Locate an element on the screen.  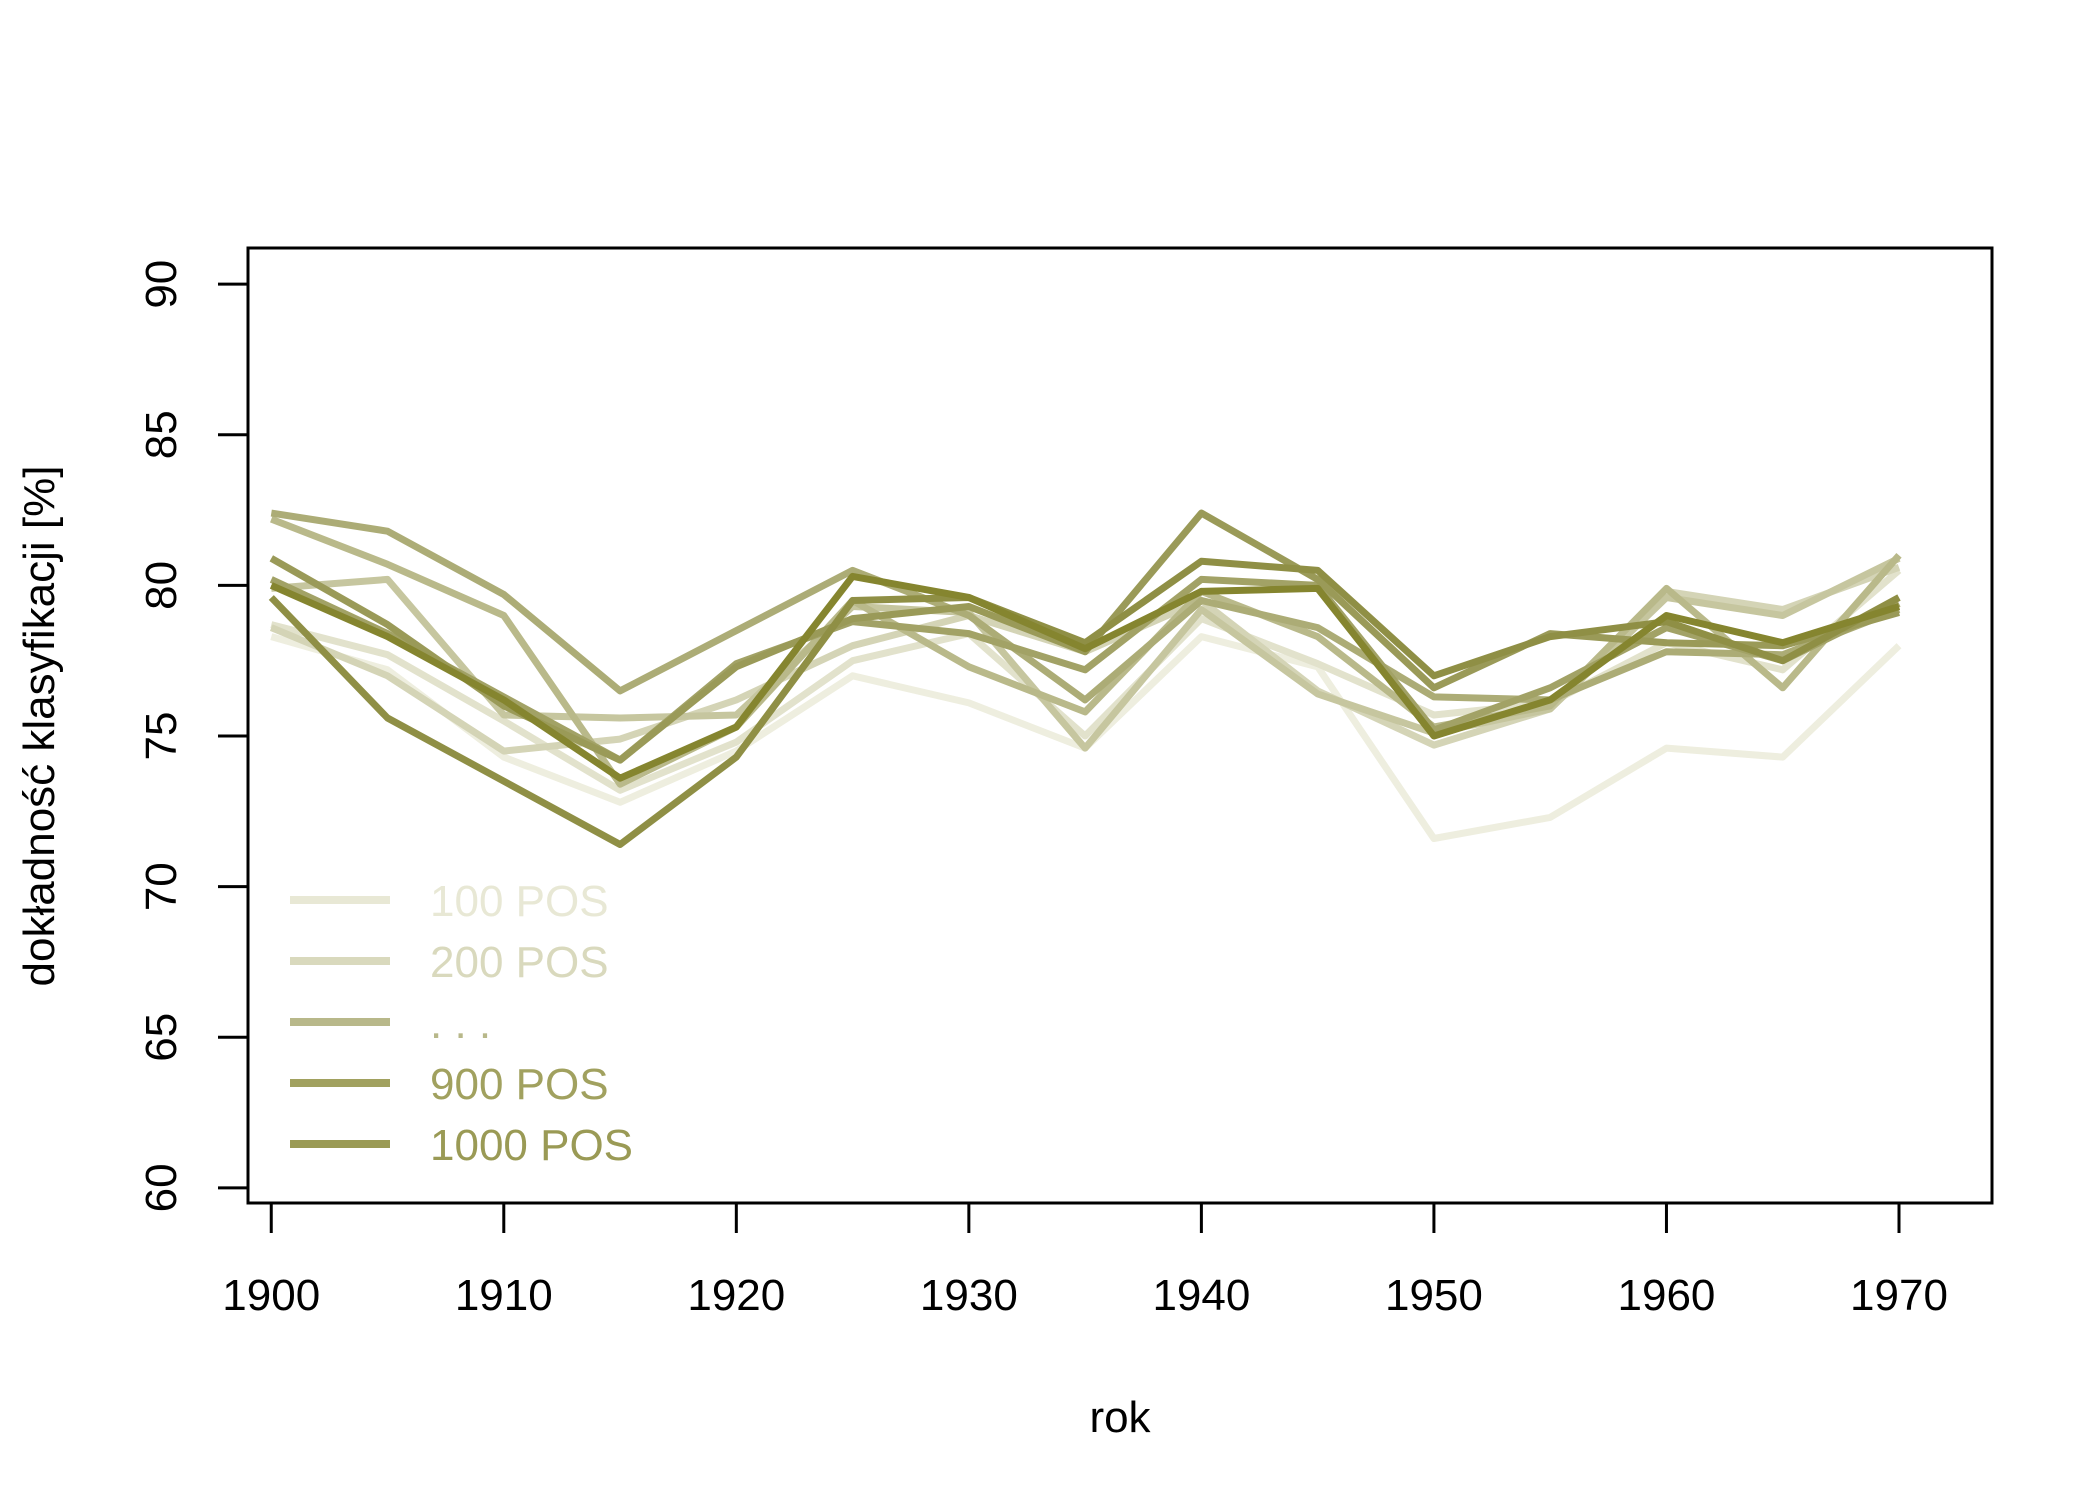
legend-label: 900 POS is located at coordinates (519, 1084).